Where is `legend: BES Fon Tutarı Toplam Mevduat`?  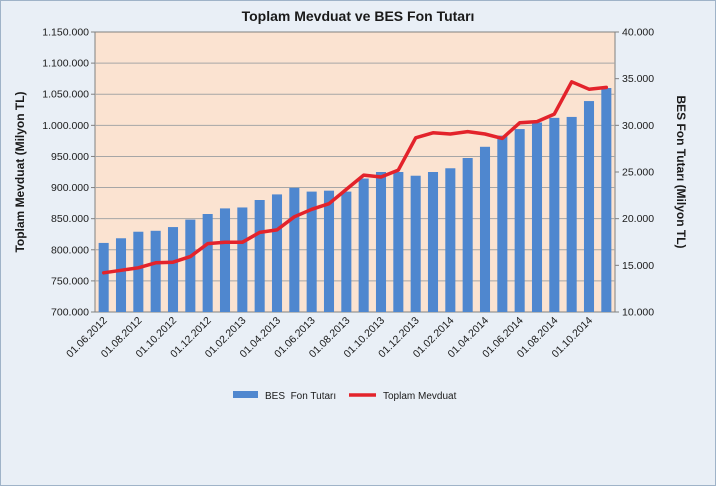
legend: BES Fon Tutarı Toplam Mevduat is located at coordinates (345, 396).